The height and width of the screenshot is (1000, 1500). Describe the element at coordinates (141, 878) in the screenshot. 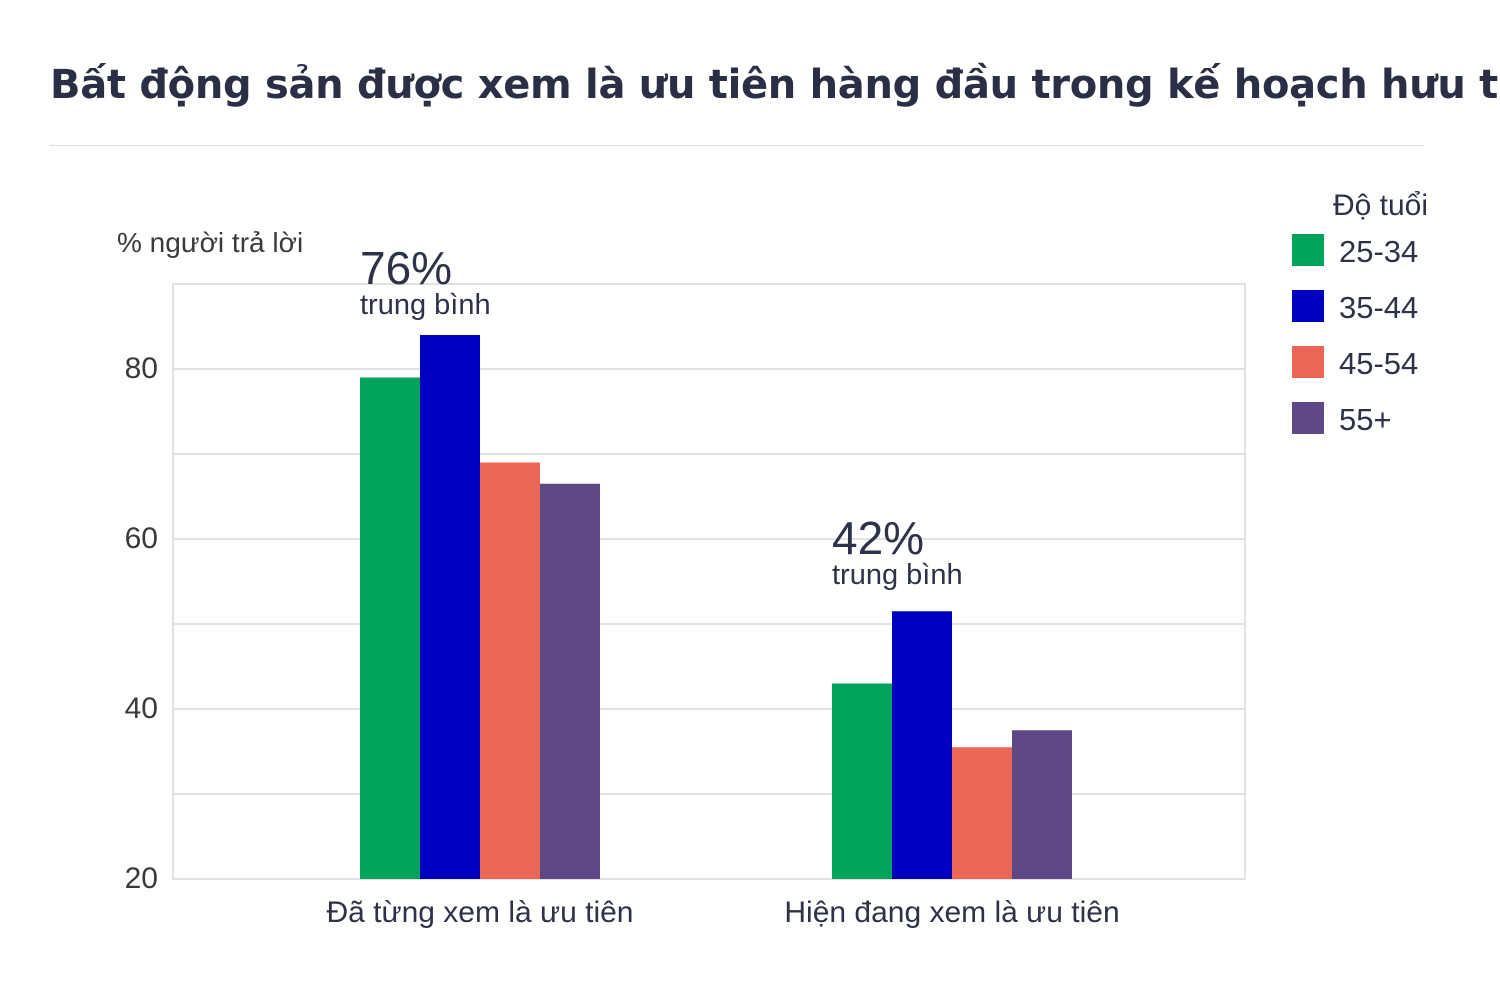

I see `y-tick-label: 20` at that location.